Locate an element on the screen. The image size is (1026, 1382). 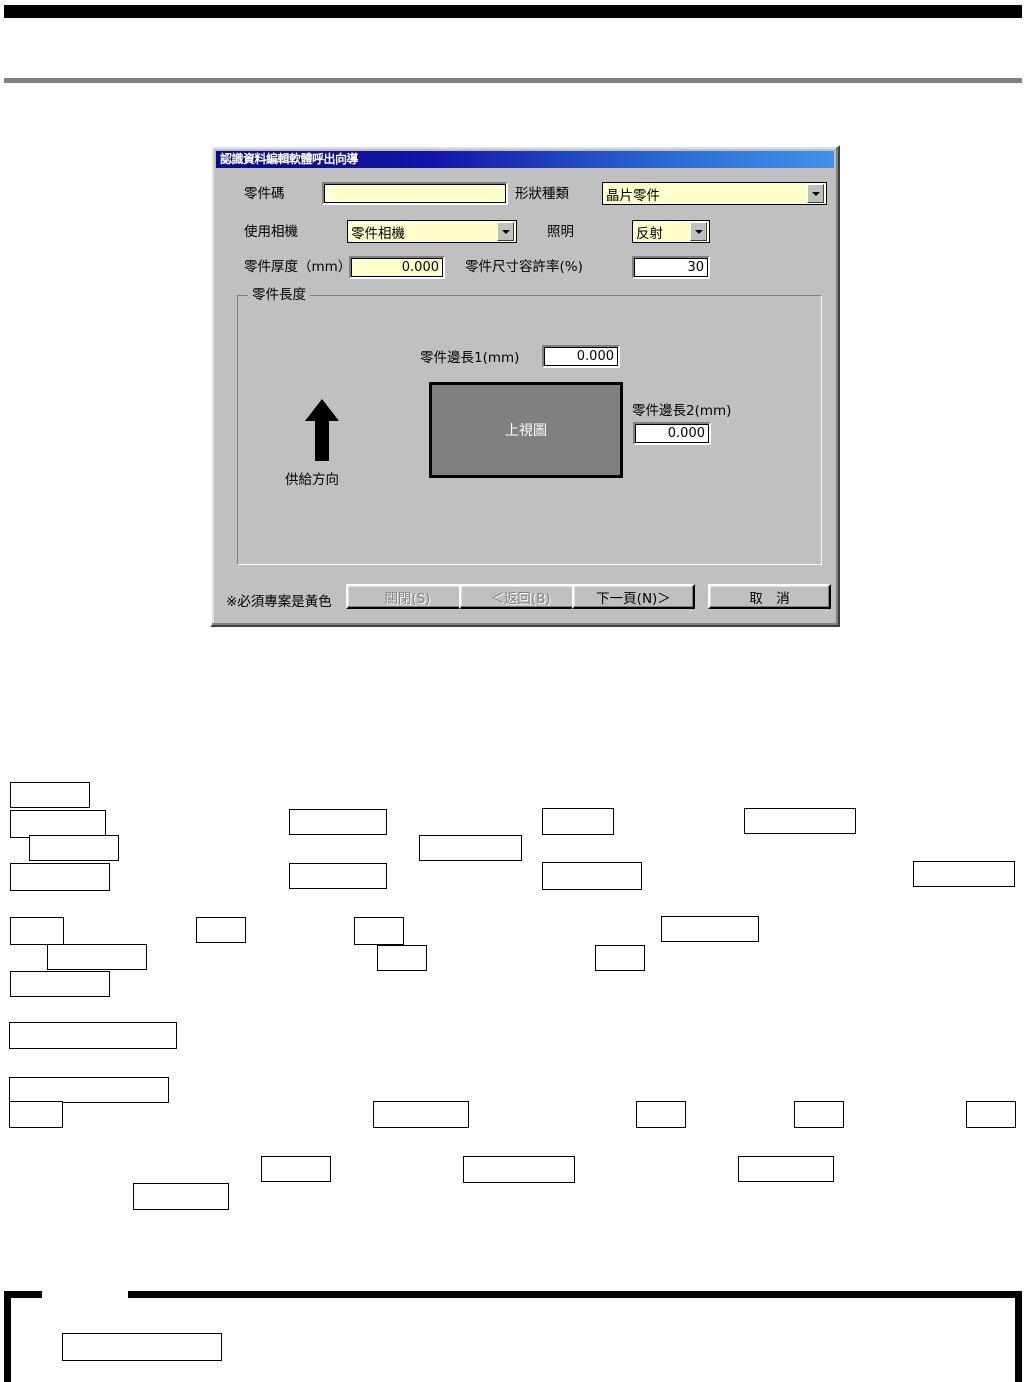
footer-rule-right-segment is located at coordinates (575, 1294).